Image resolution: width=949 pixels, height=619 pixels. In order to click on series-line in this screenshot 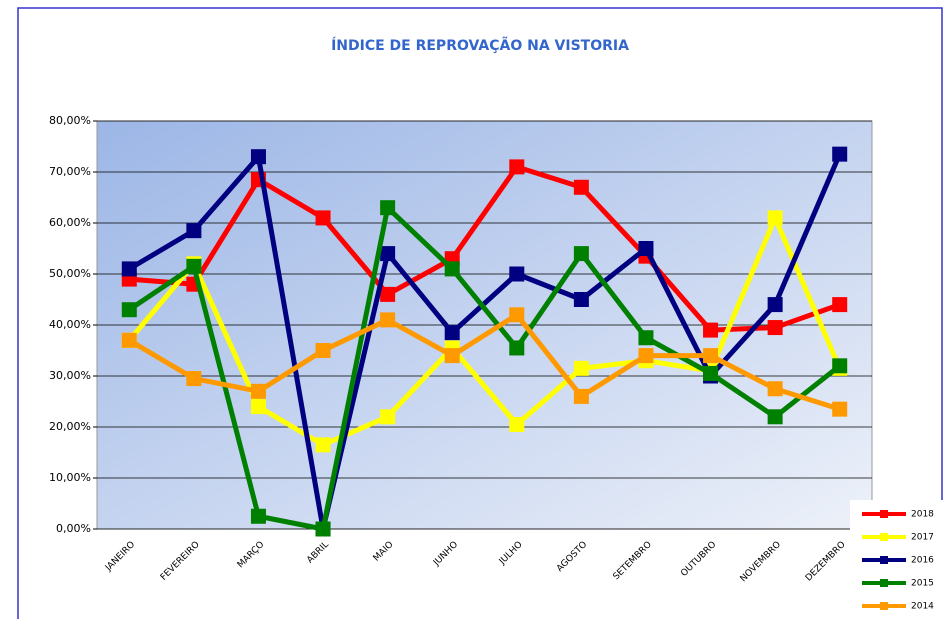, I will do `click(484, 362)`.